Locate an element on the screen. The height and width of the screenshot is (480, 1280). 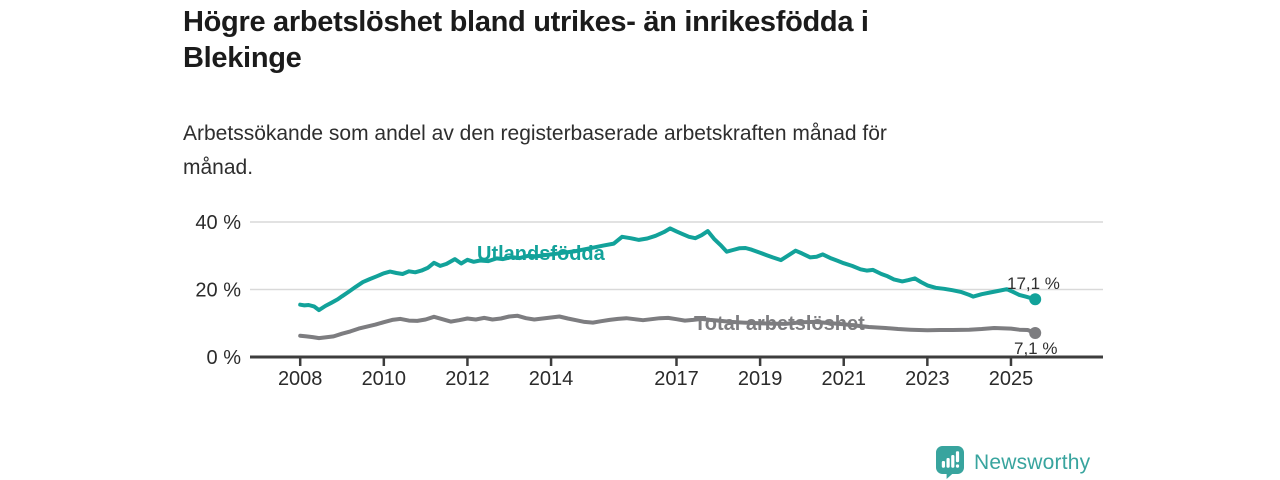
newsworthy-logo: Newsworthy is located at coordinates (1013, 462).